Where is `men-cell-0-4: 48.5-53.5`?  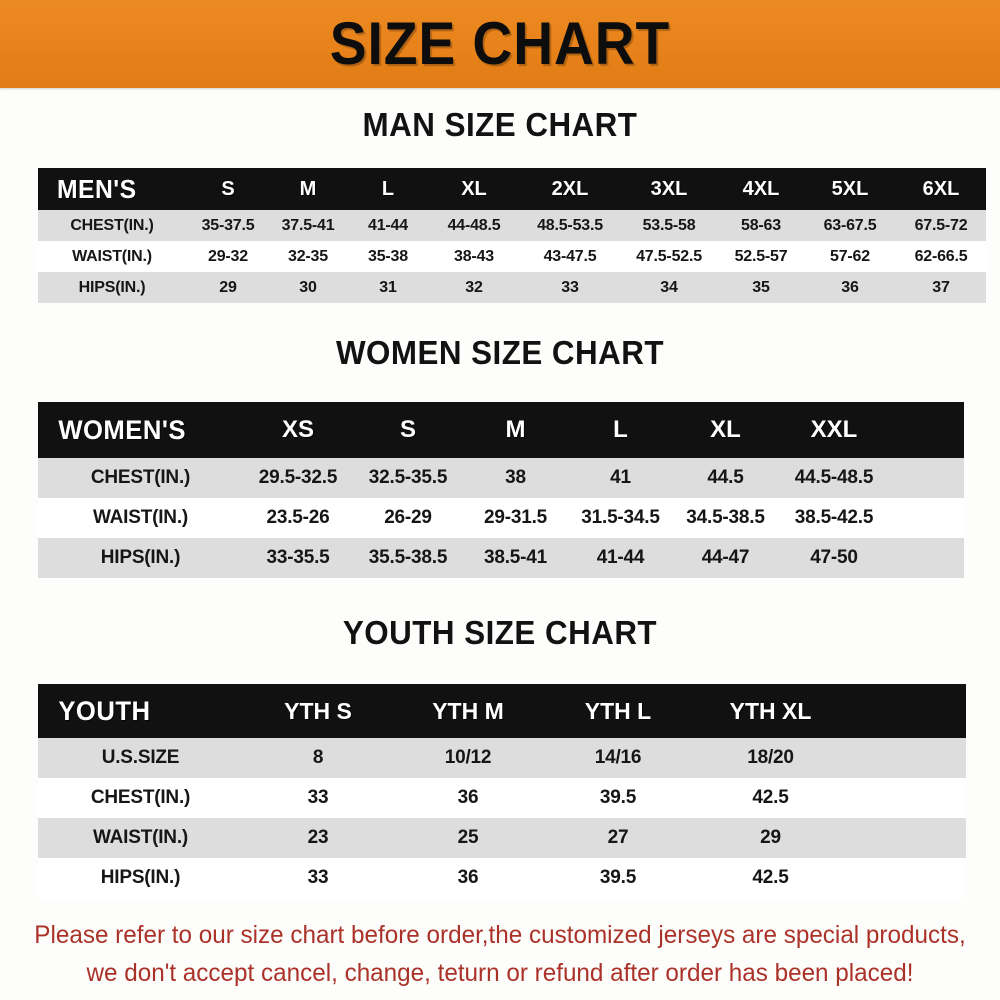
men-cell-0-4: 48.5-53.5 is located at coordinates (570, 225).